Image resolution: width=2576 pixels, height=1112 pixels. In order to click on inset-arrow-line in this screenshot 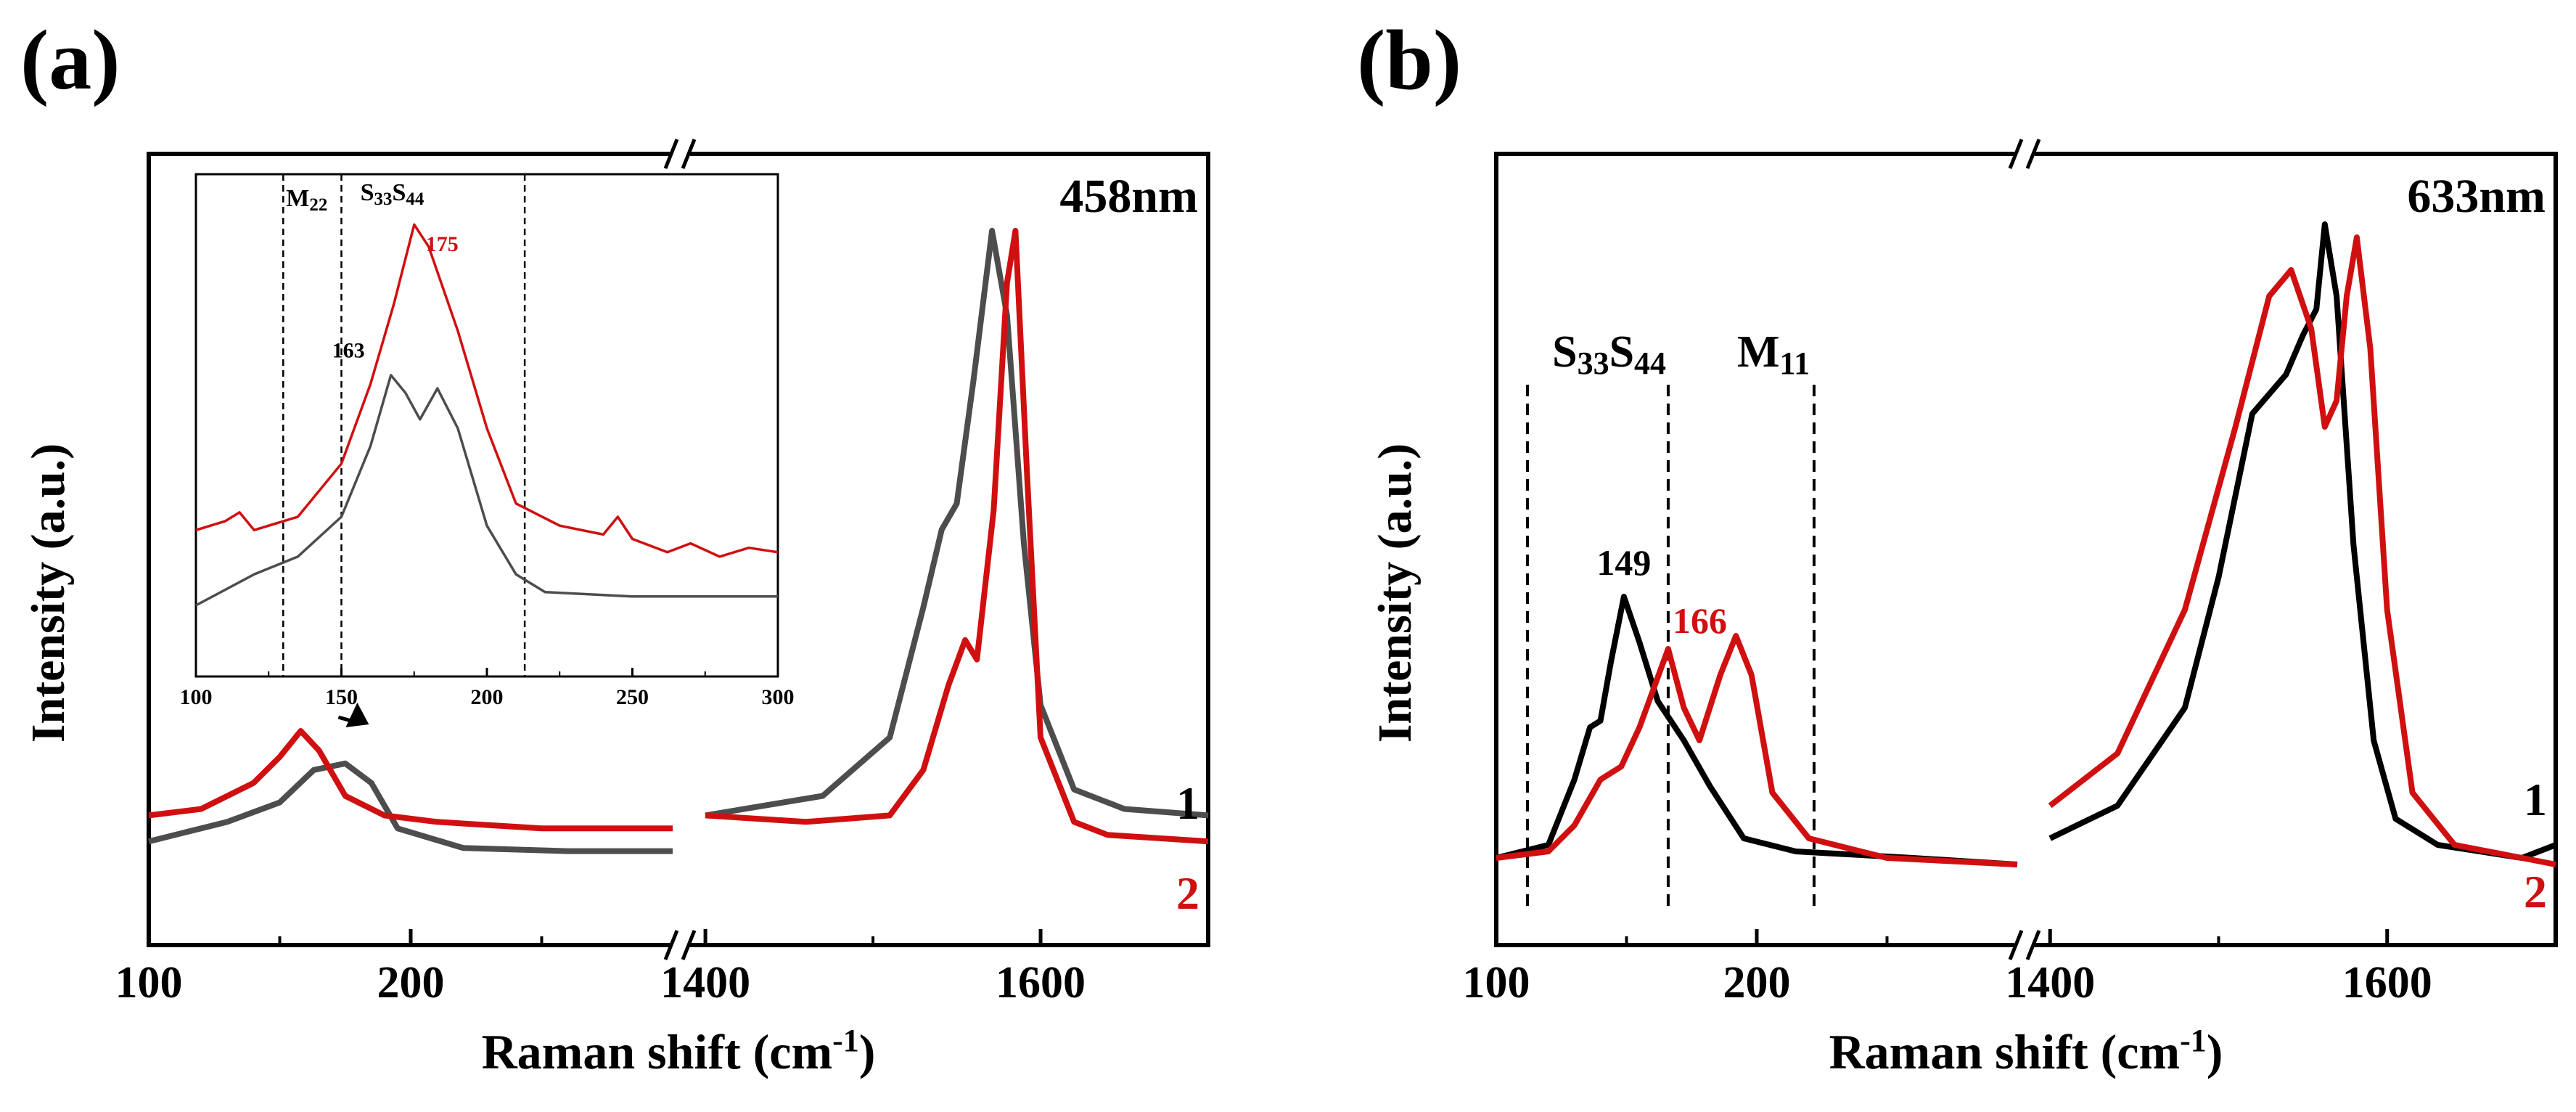, I will do `click(348, 720)`.